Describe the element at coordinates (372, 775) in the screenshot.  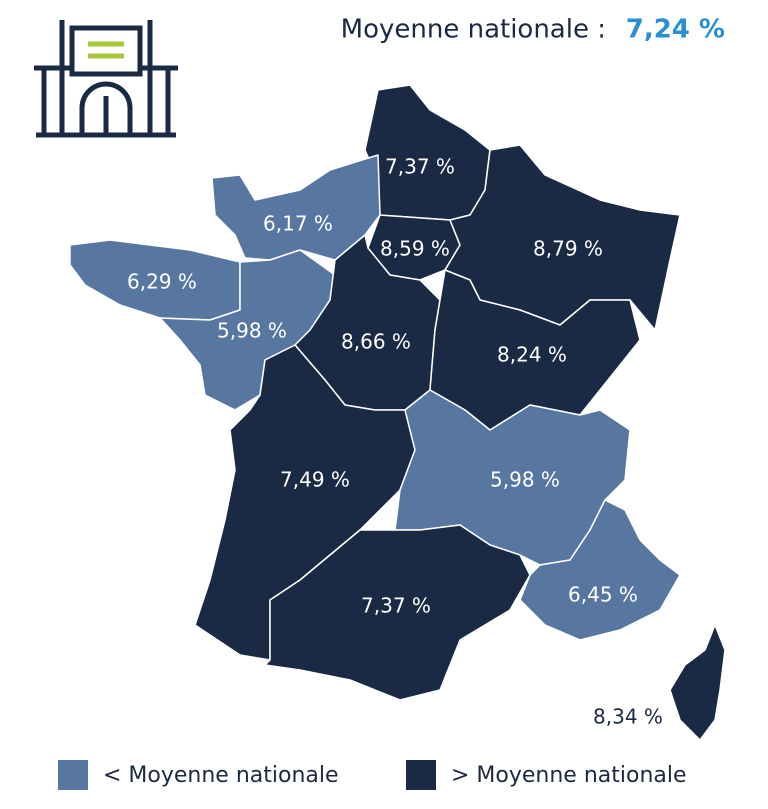
I see `legend: < Moyenne nationale > Moyenne nationale` at that location.